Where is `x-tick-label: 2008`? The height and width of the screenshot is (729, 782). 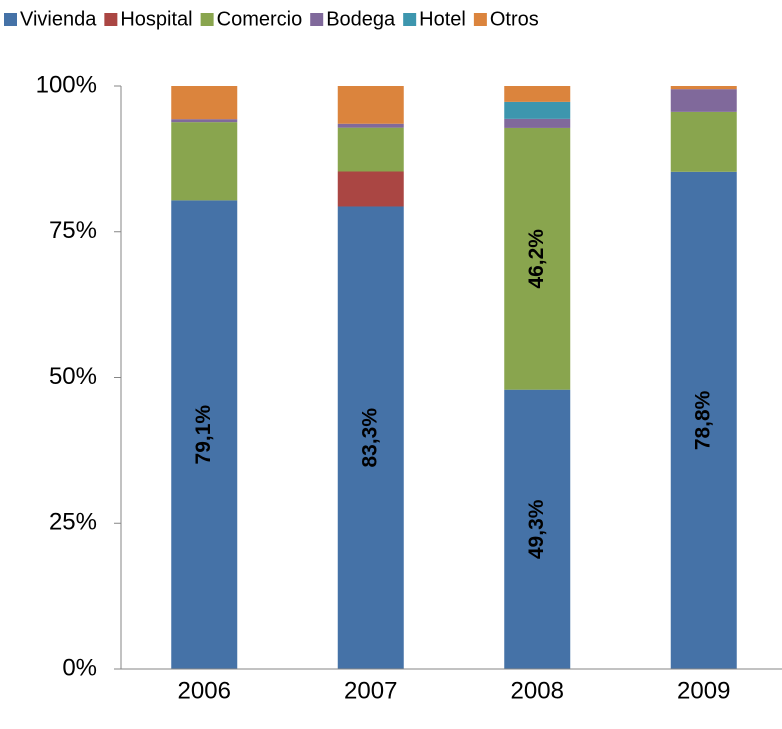 x-tick-label: 2008 is located at coordinates (537, 690).